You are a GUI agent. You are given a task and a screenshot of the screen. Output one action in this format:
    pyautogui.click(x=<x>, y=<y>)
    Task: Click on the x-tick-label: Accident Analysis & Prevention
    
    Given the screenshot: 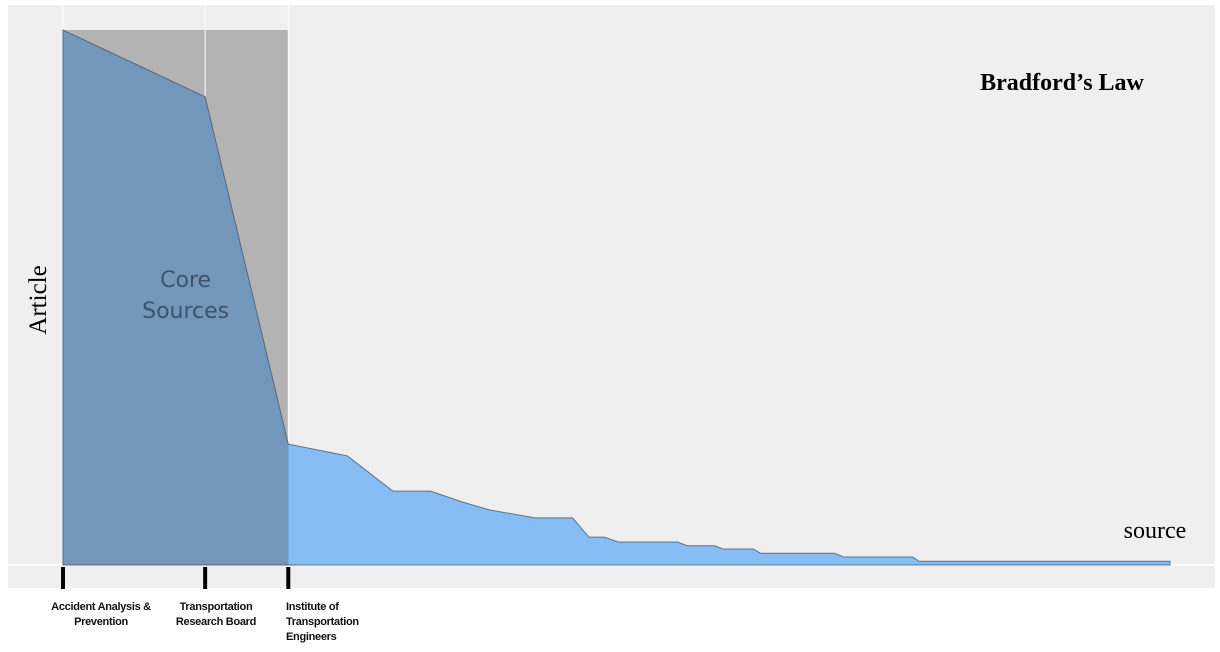 What is the action you would take?
    pyautogui.click(x=101, y=614)
    